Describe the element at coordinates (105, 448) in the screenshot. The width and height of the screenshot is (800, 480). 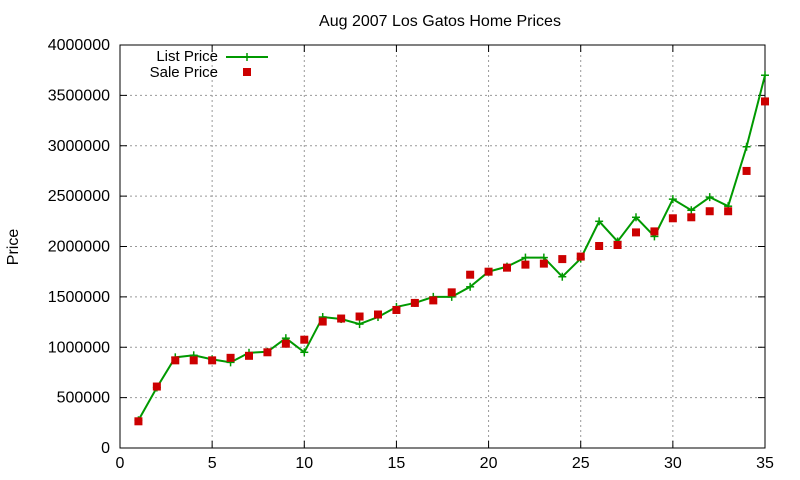
I see `y-tick-label: 0` at that location.